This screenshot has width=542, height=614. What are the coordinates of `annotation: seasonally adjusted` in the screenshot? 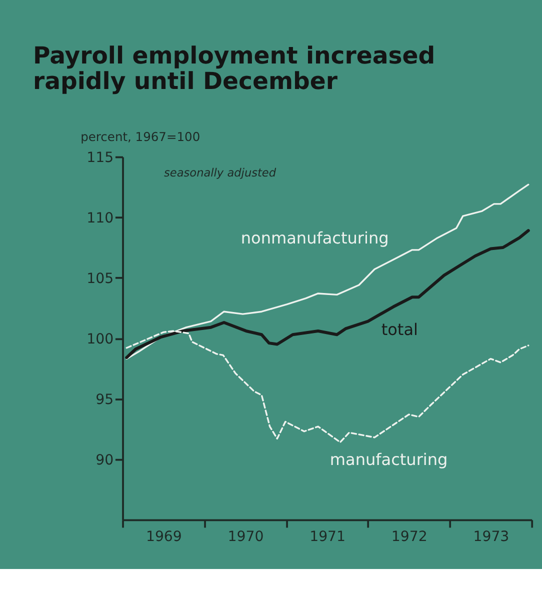 It's located at (220, 173).